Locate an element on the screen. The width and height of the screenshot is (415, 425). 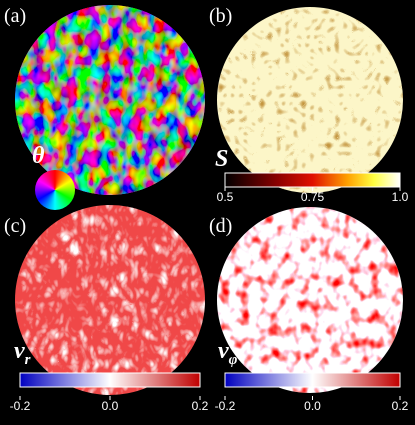
symbol-main: S is located at coordinates (221, 159).